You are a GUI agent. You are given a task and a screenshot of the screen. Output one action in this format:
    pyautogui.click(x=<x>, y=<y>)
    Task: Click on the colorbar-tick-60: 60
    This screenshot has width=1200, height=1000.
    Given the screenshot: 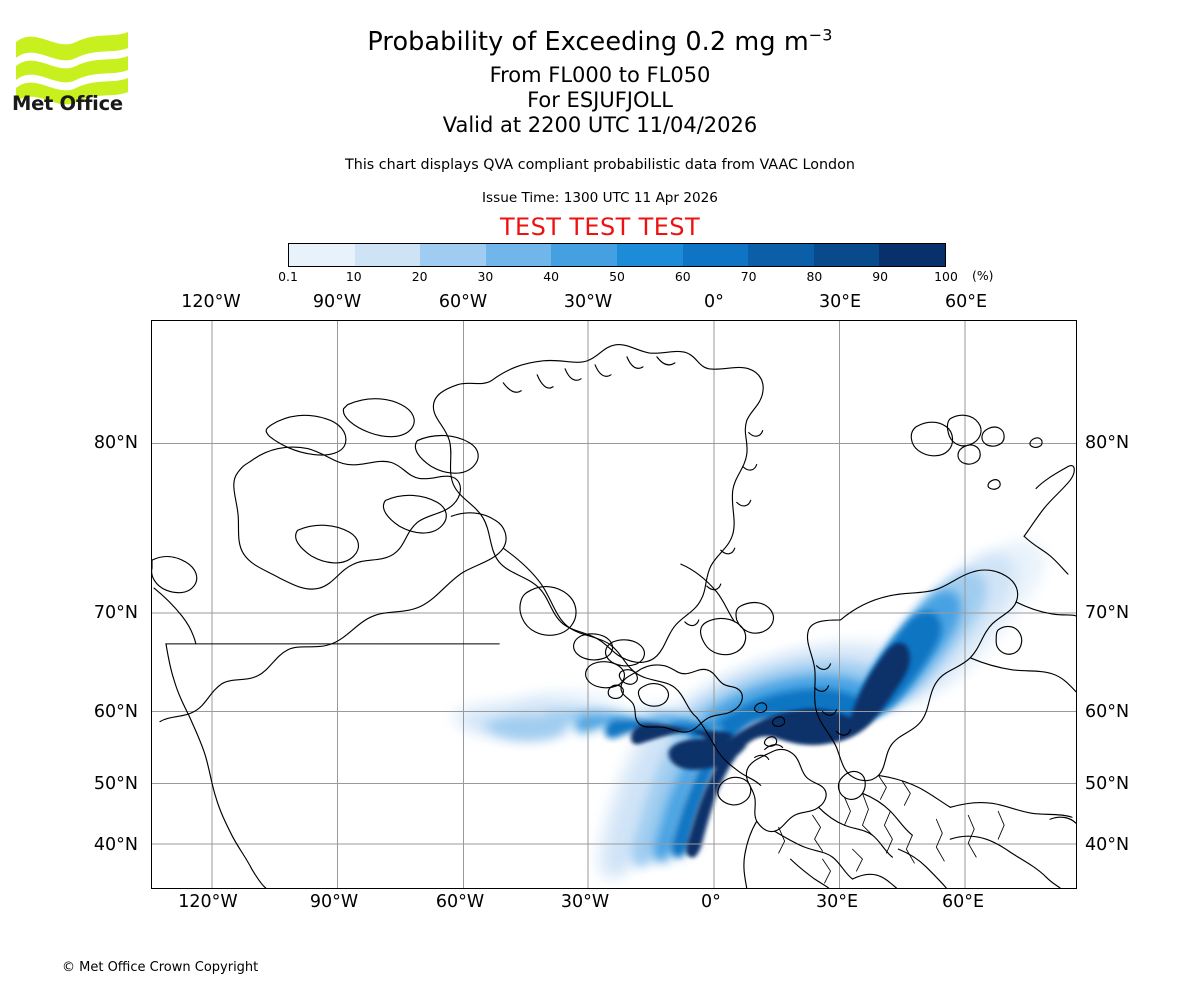 What is the action you would take?
    pyautogui.click(x=682, y=276)
    